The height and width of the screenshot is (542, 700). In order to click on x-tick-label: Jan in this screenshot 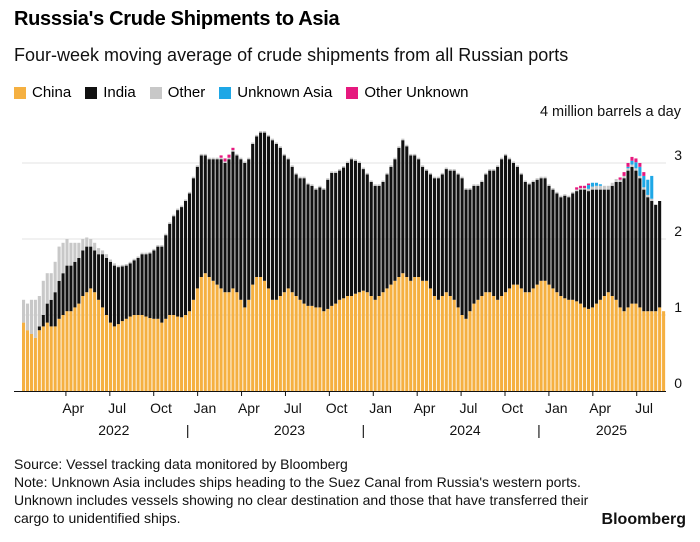, I will do `click(205, 408)`.